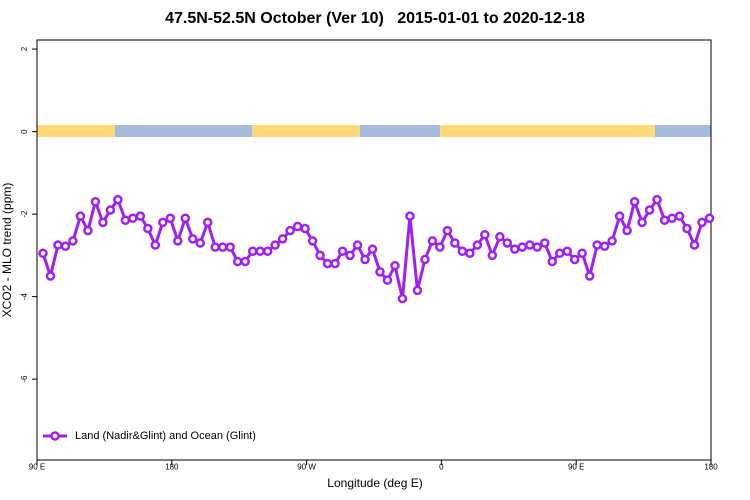  Describe the element at coordinates (24, 48) in the screenshot. I see `y-tick-label: 2` at that location.